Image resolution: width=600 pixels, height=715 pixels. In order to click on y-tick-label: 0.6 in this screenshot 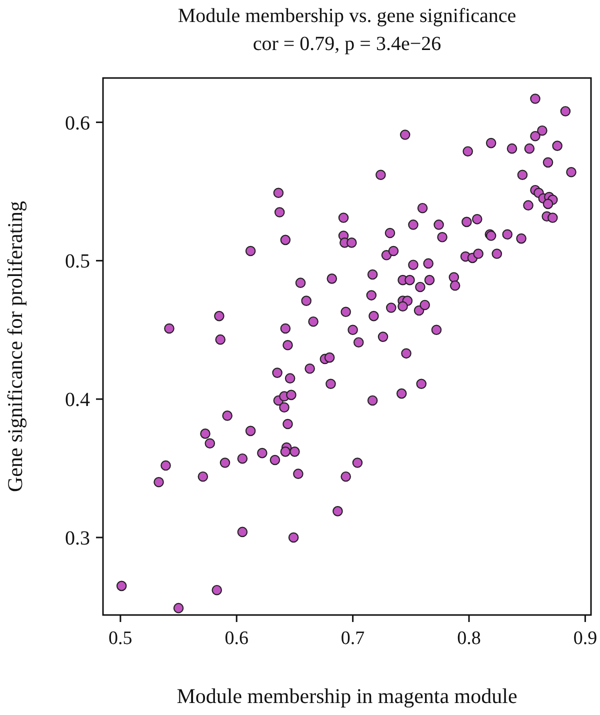, I will do `click(77, 123)`.